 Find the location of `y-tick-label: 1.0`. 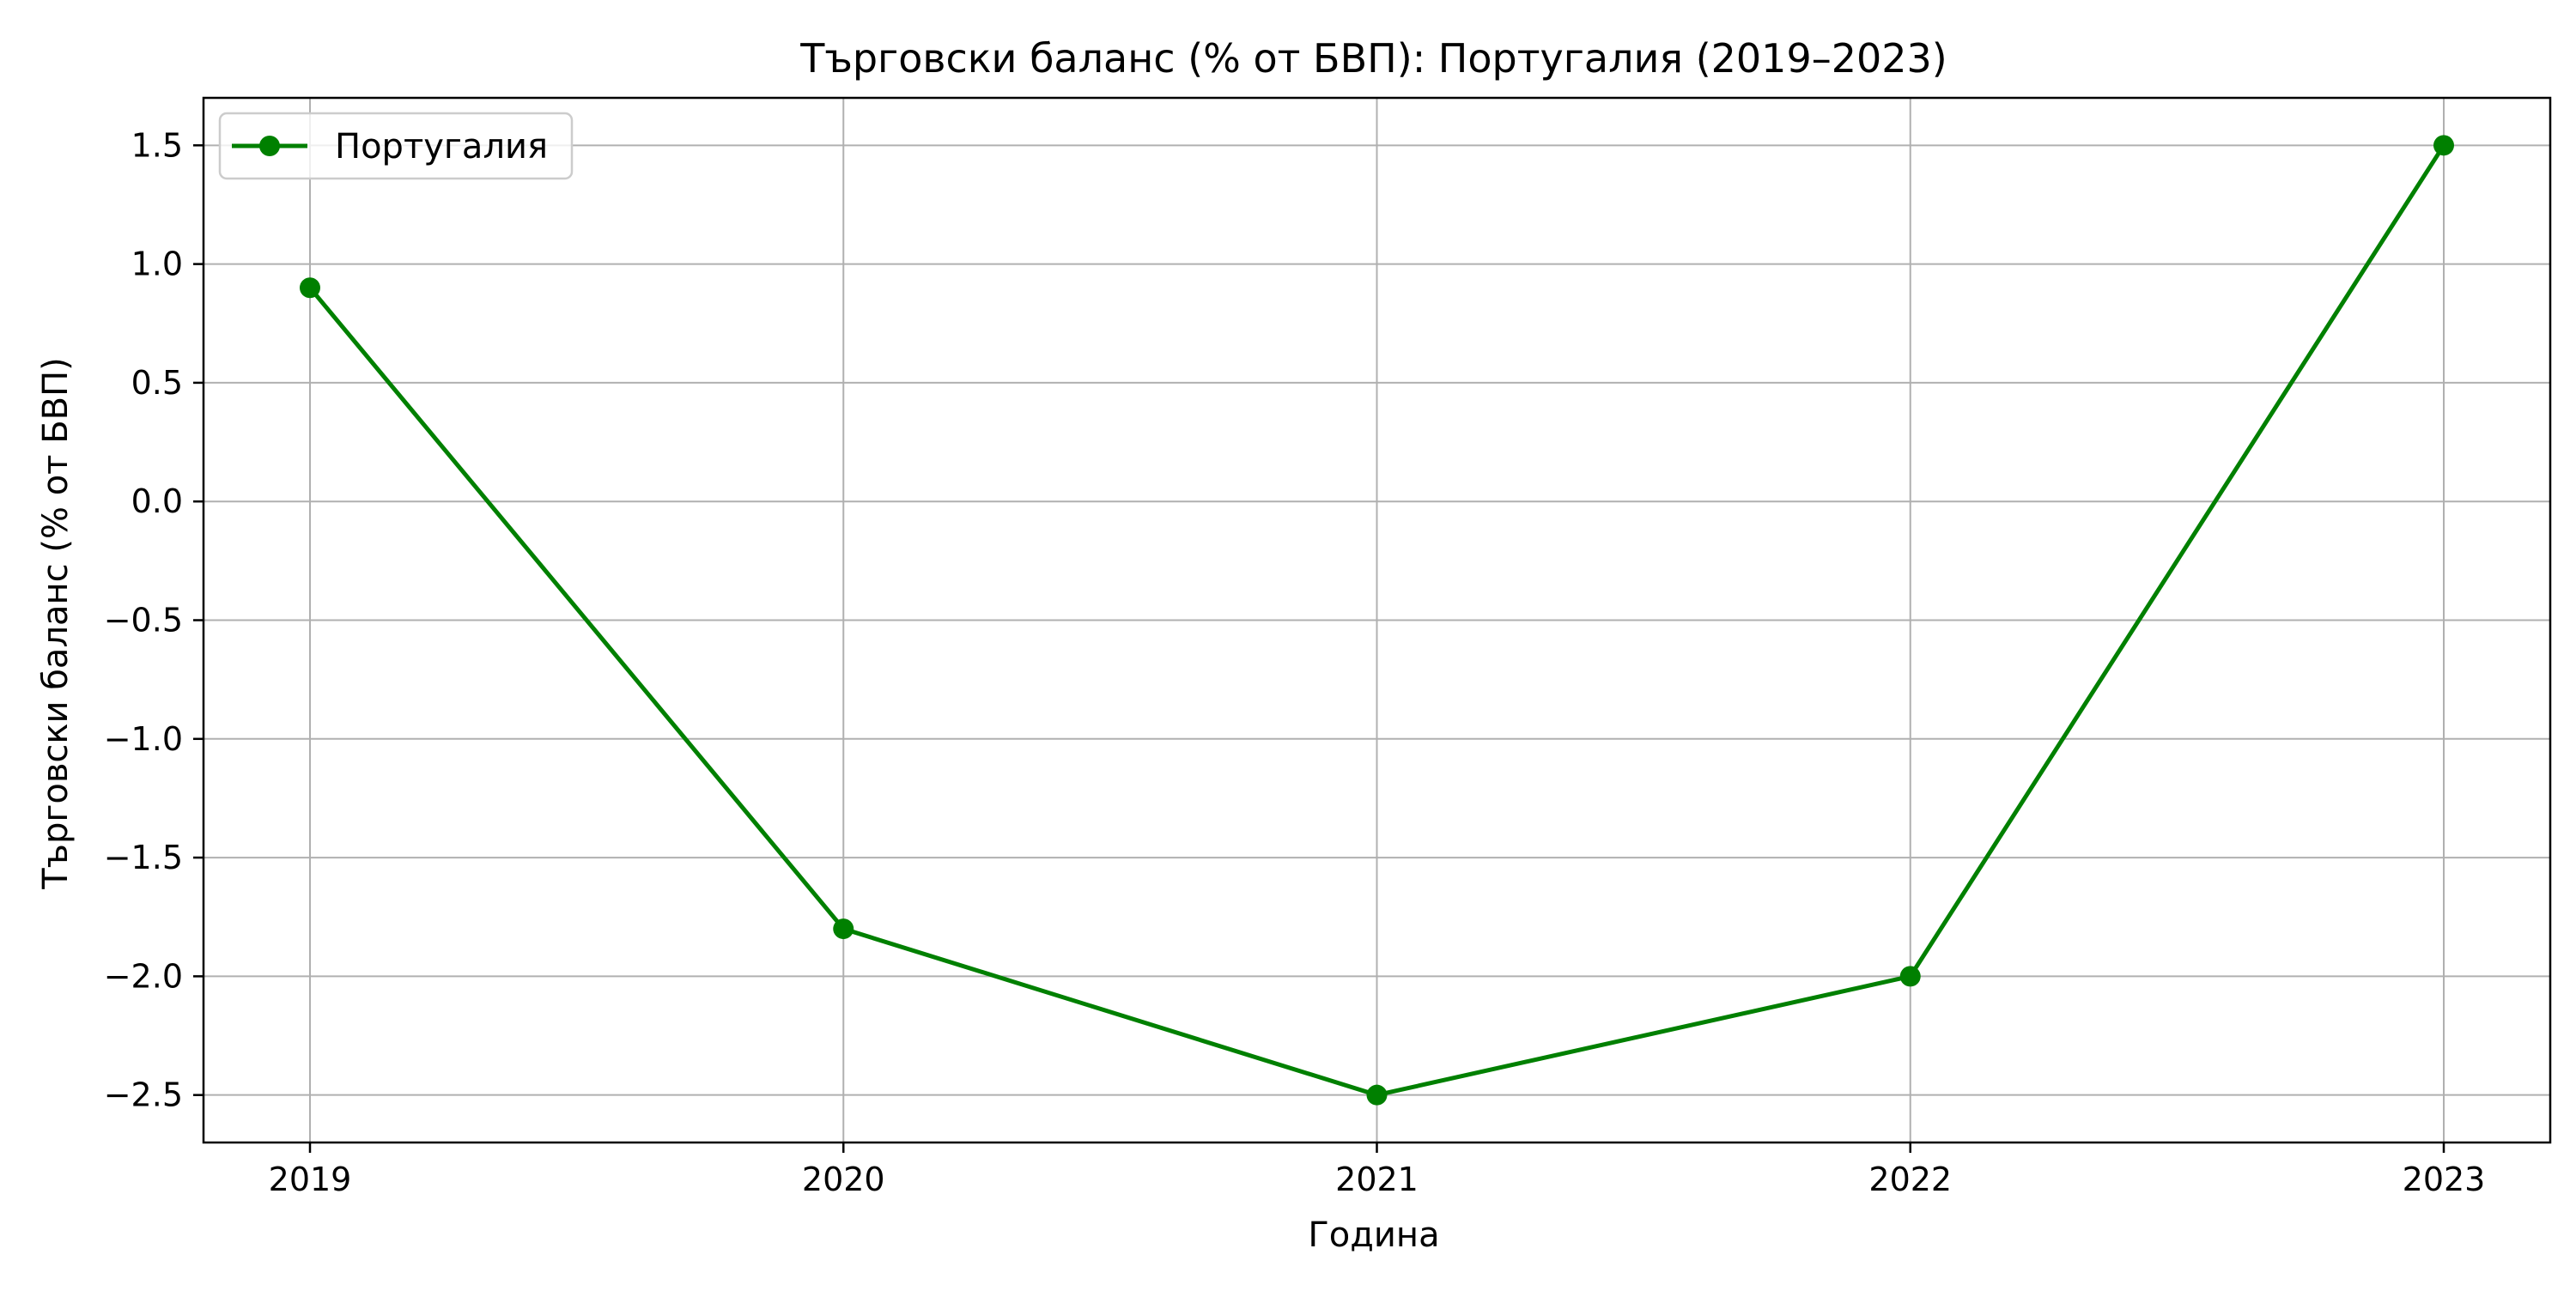

y-tick-label: 1.0 is located at coordinates (157, 264).